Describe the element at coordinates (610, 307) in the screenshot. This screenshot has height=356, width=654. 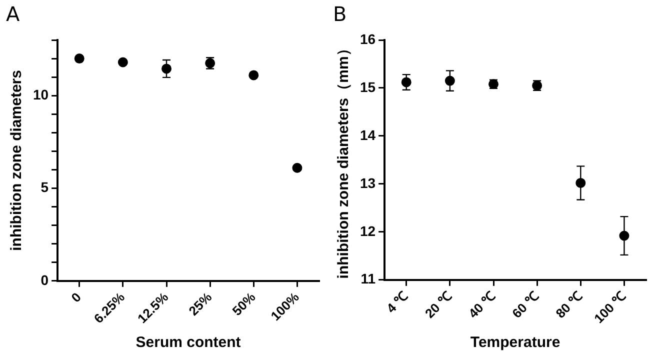
I see `x-tick-label: 100 ℃` at that location.